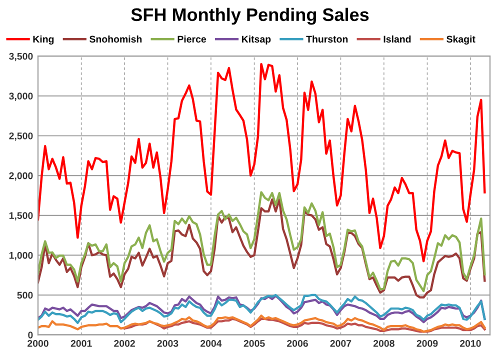 Image resolution: width=500 pixels, height=362 pixels. I want to click on legend-label: Skagit, so click(461, 40).